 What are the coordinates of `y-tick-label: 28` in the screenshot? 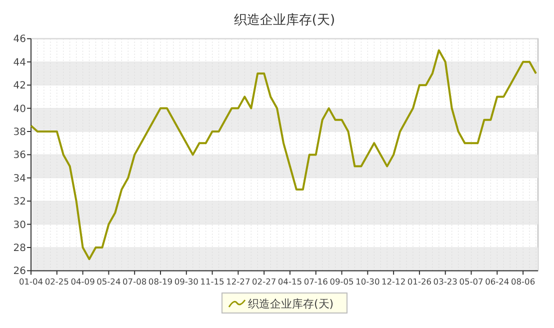 It's located at (19, 248).